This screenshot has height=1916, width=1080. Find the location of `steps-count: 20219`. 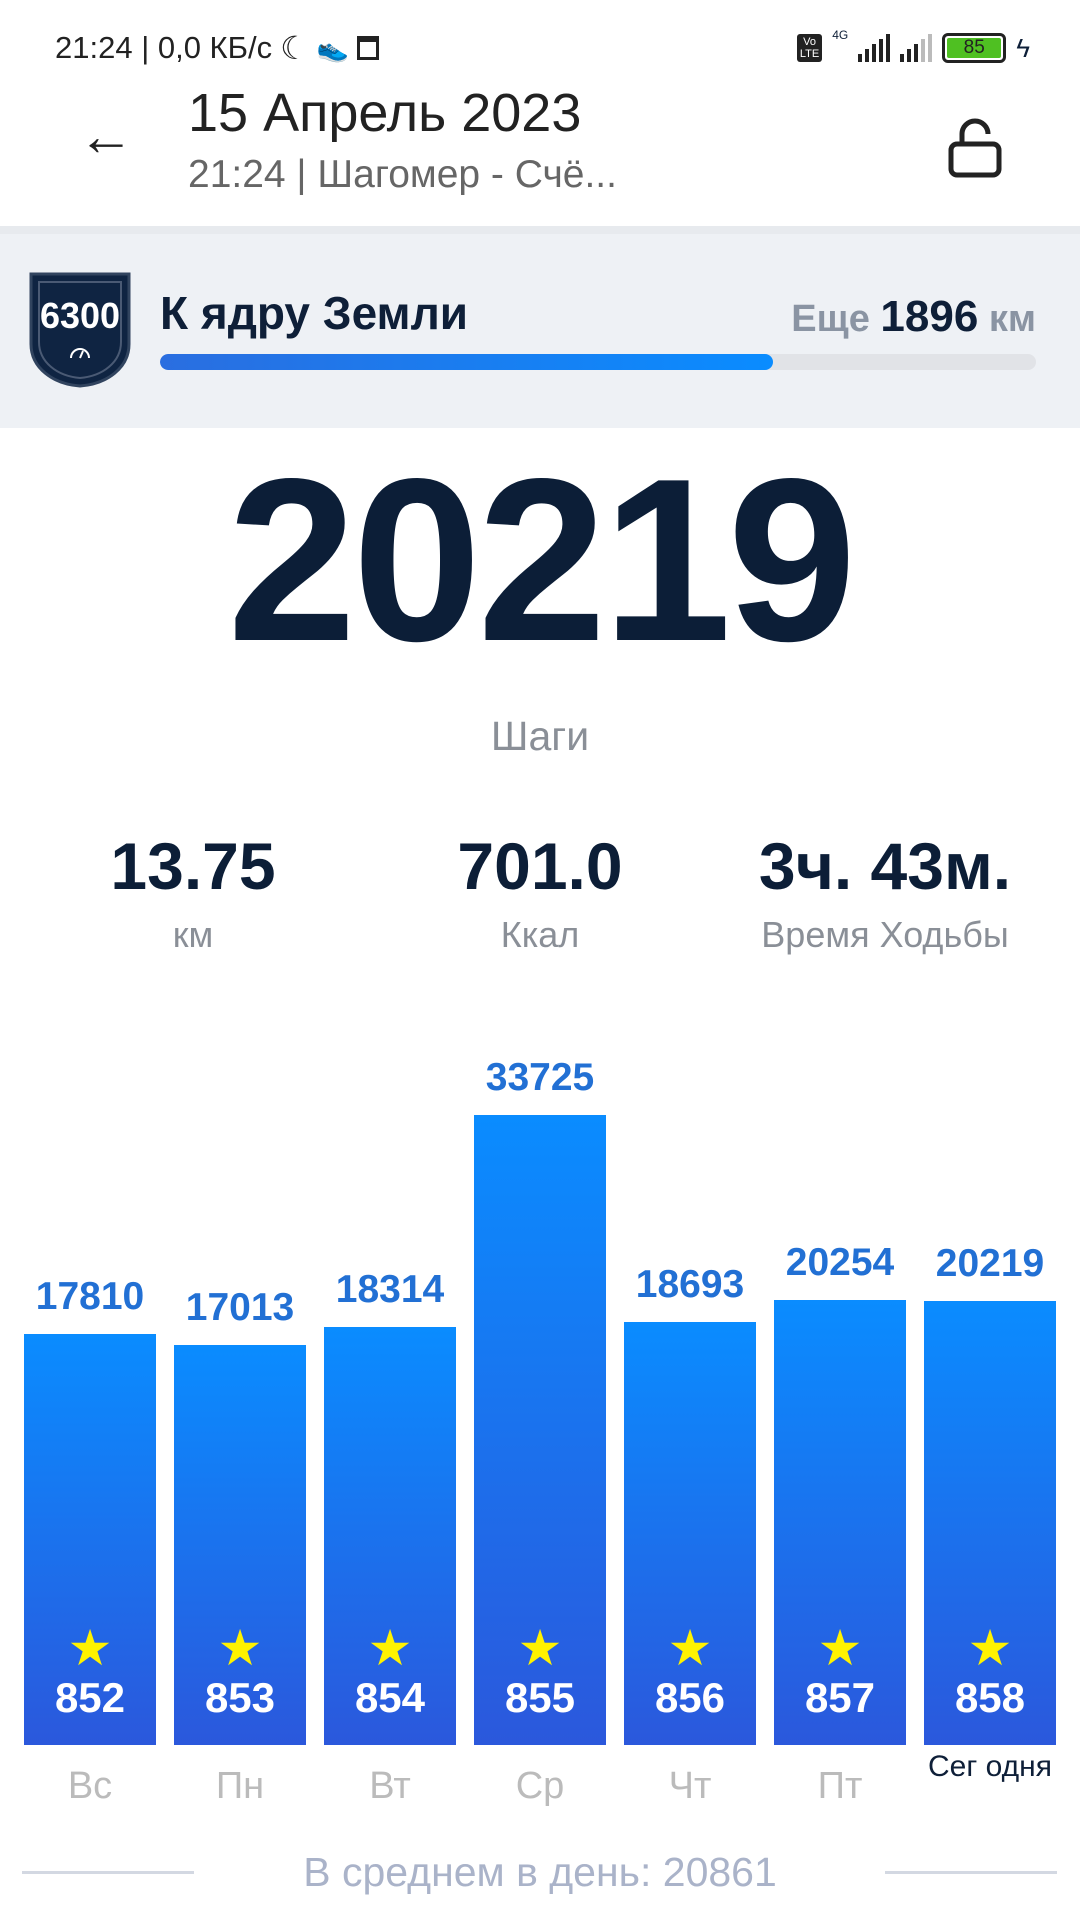

steps-count: 20219 is located at coordinates (541, 560).